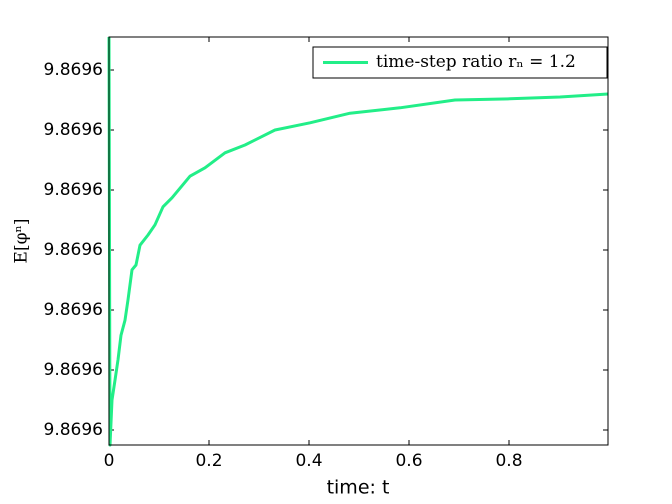 This screenshot has width=672, height=504. What do you see at coordinates (22, 241) in the screenshot?
I see `y-axis-label: E[φⁿ]` at bounding box center [22, 241].